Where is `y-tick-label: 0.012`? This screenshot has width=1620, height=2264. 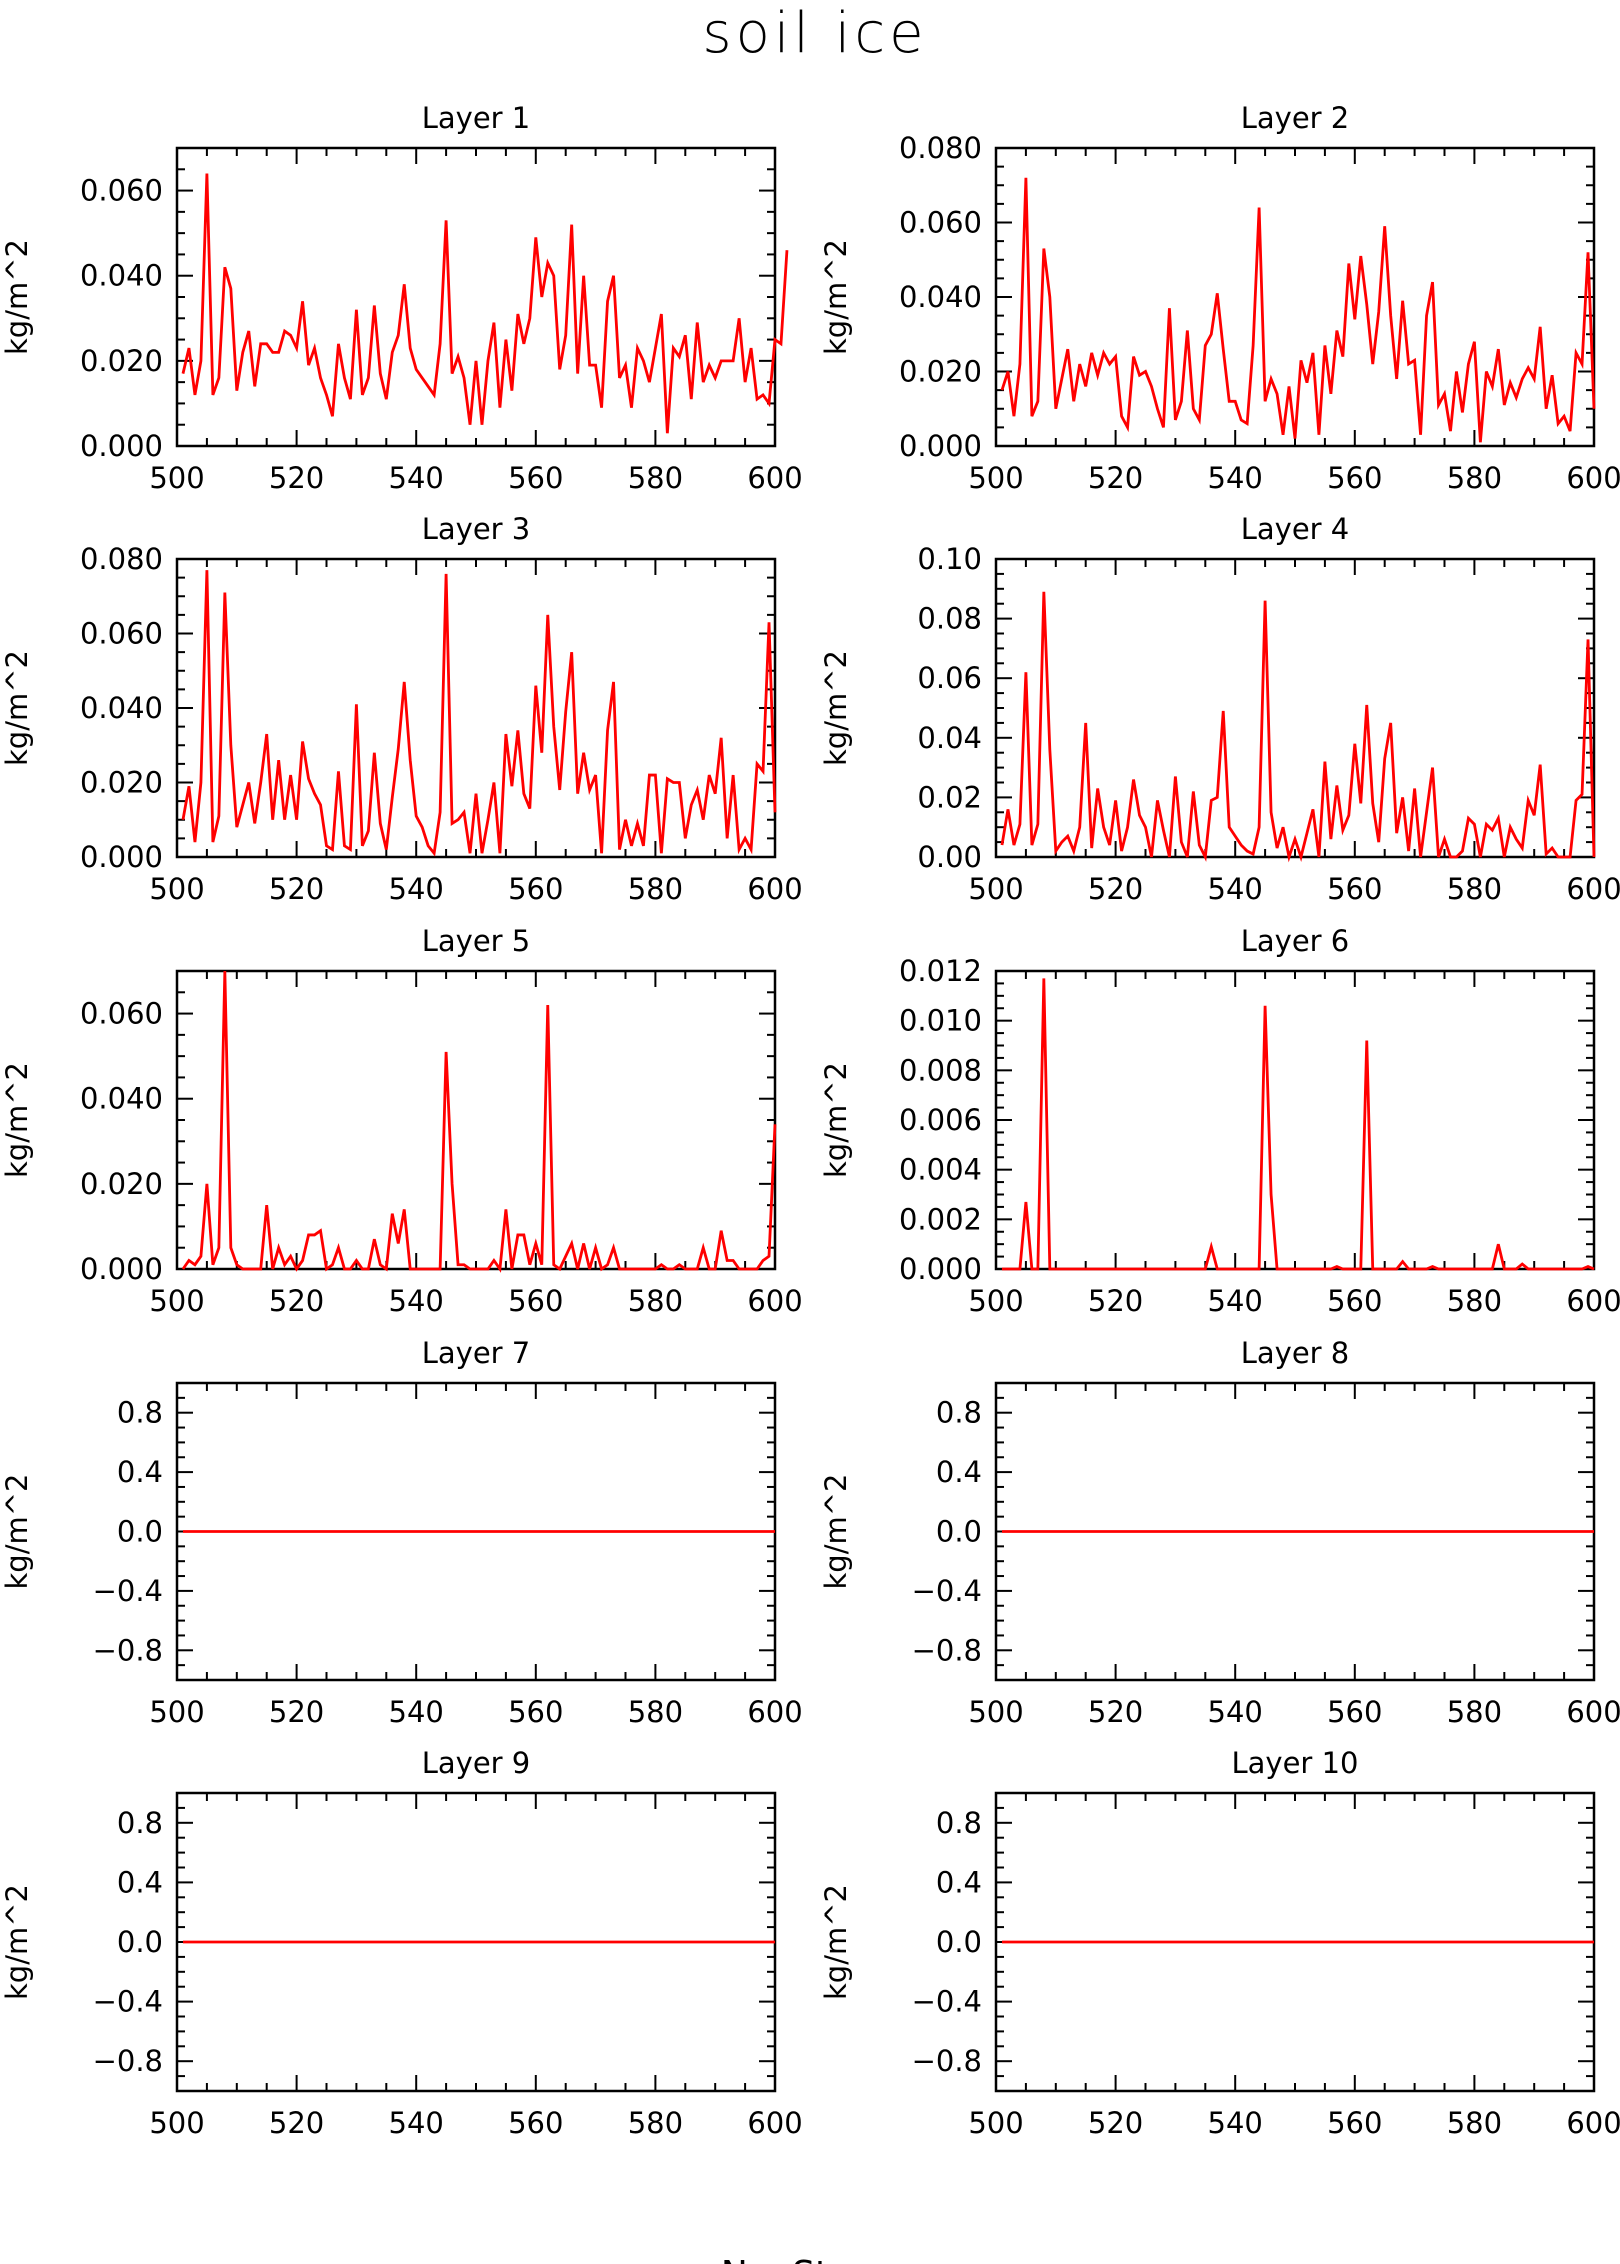
y-tick-label: 0.012 is located at coordinates (940, 971).